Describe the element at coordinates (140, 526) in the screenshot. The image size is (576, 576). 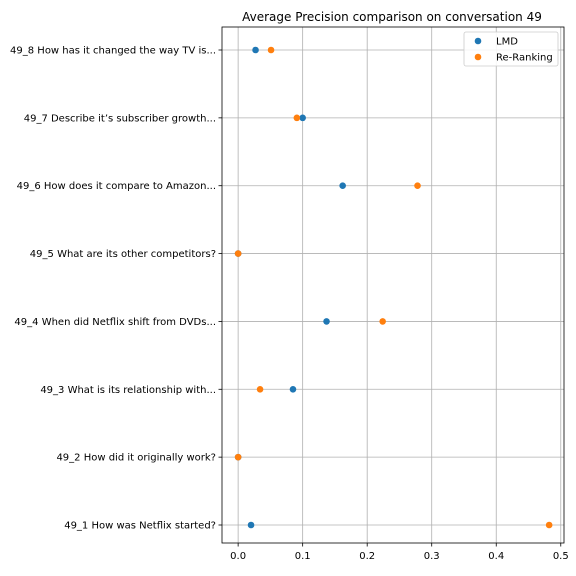
I see `y-tick-label: 49_1 How was Netflix started?` at that location.